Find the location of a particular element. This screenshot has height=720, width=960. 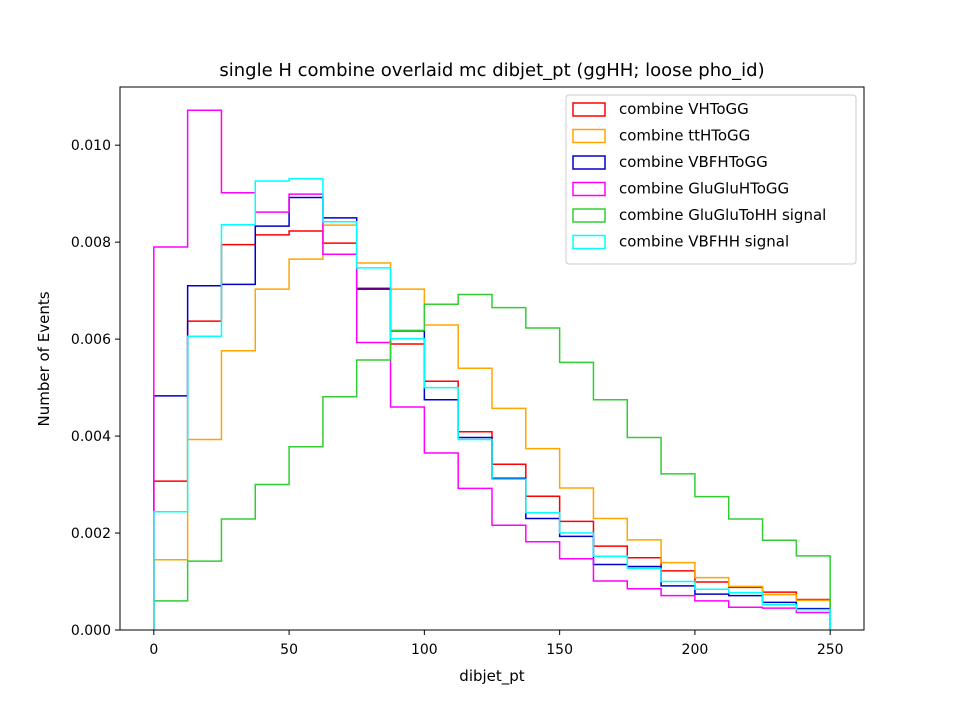

y-tick-label: 0.002 is located at coordinates (91, 534).